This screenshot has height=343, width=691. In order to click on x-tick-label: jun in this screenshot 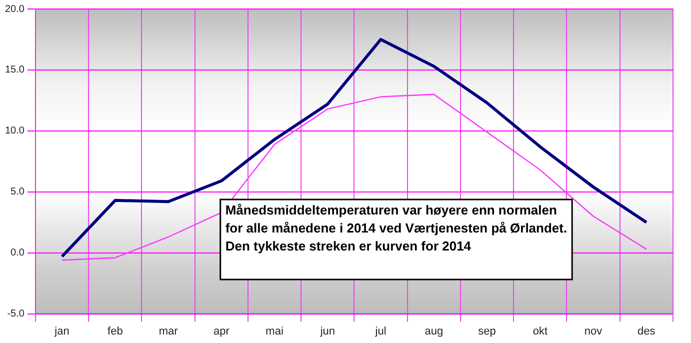, I will do `click(327, 331)`.